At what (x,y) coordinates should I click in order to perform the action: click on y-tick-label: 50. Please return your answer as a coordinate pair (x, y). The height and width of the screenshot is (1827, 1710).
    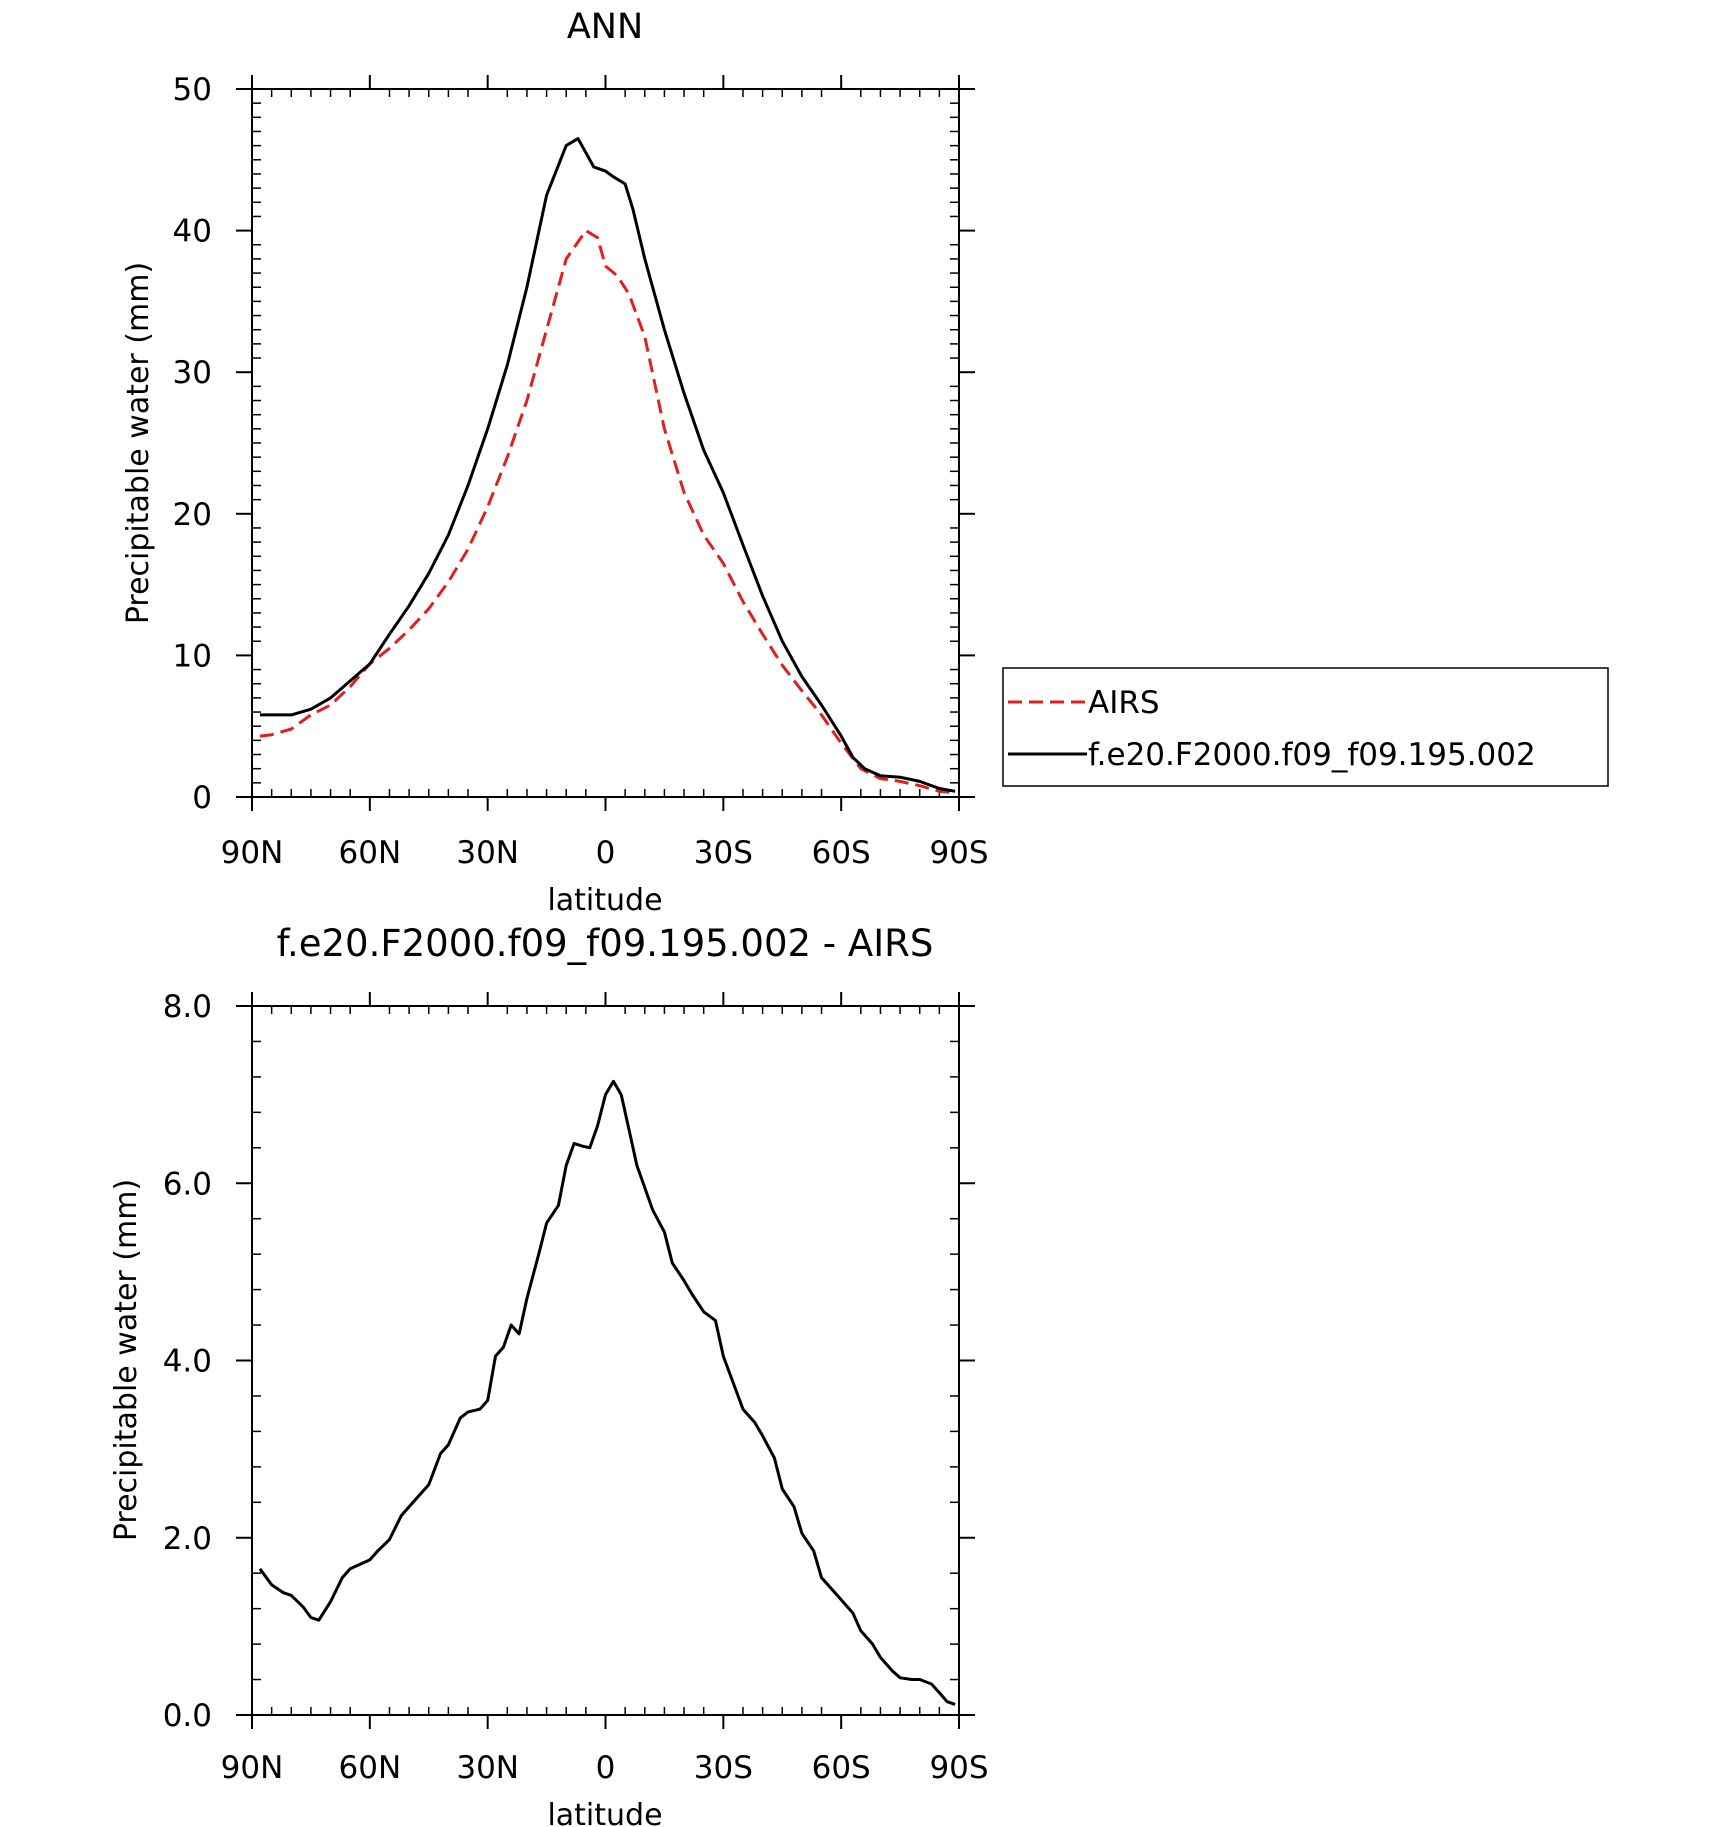
    Looking at the image, I should click on (192, 90).